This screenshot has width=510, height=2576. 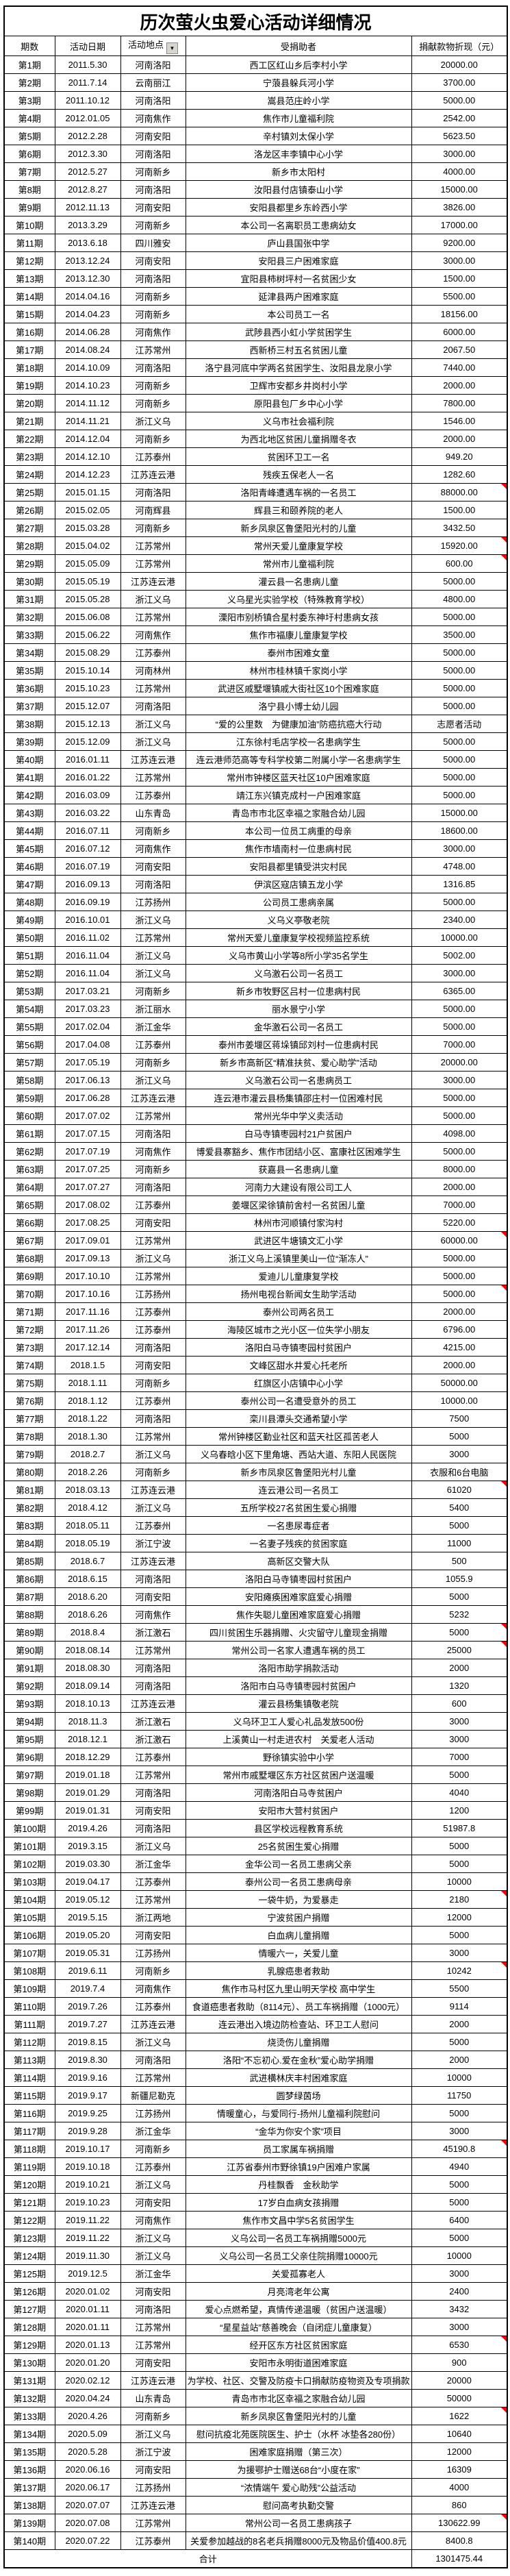 I want to click on date-cell: 2019.9.28, so click(x=87, y=2131).